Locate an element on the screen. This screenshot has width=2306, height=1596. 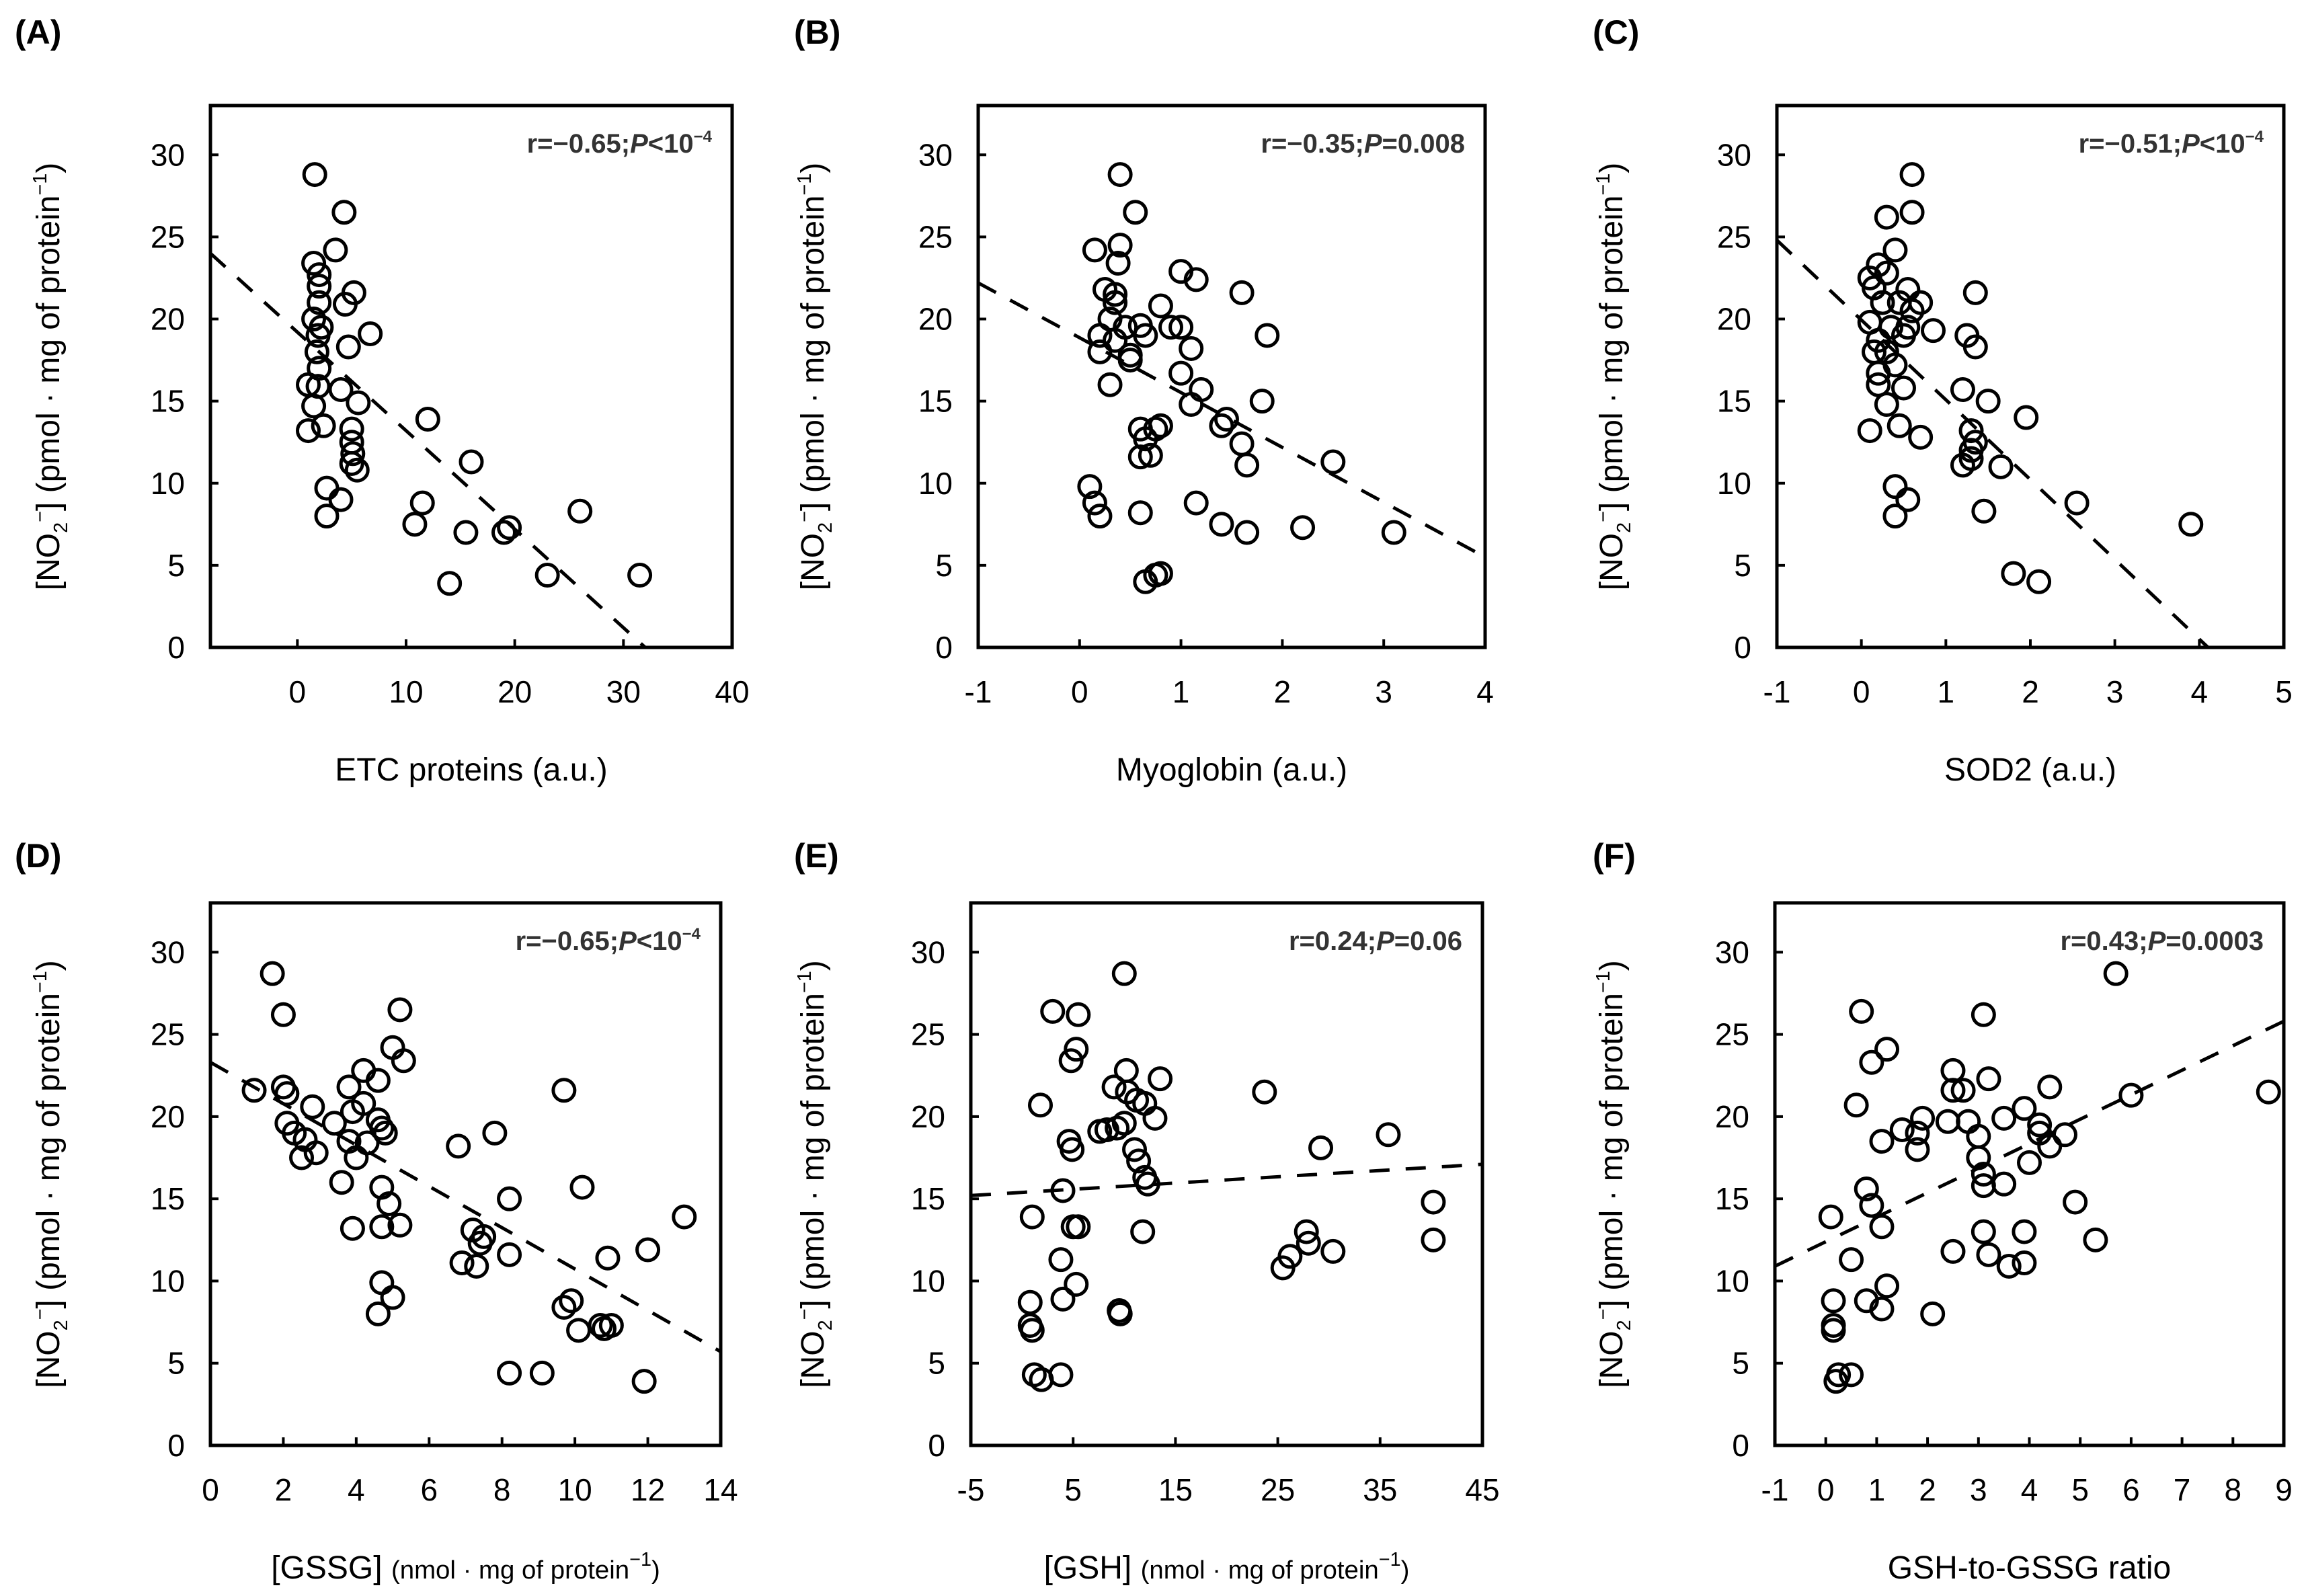
correlation-annotation: r=−0.65;P<10−4​ is located at coordinates (608, 940).